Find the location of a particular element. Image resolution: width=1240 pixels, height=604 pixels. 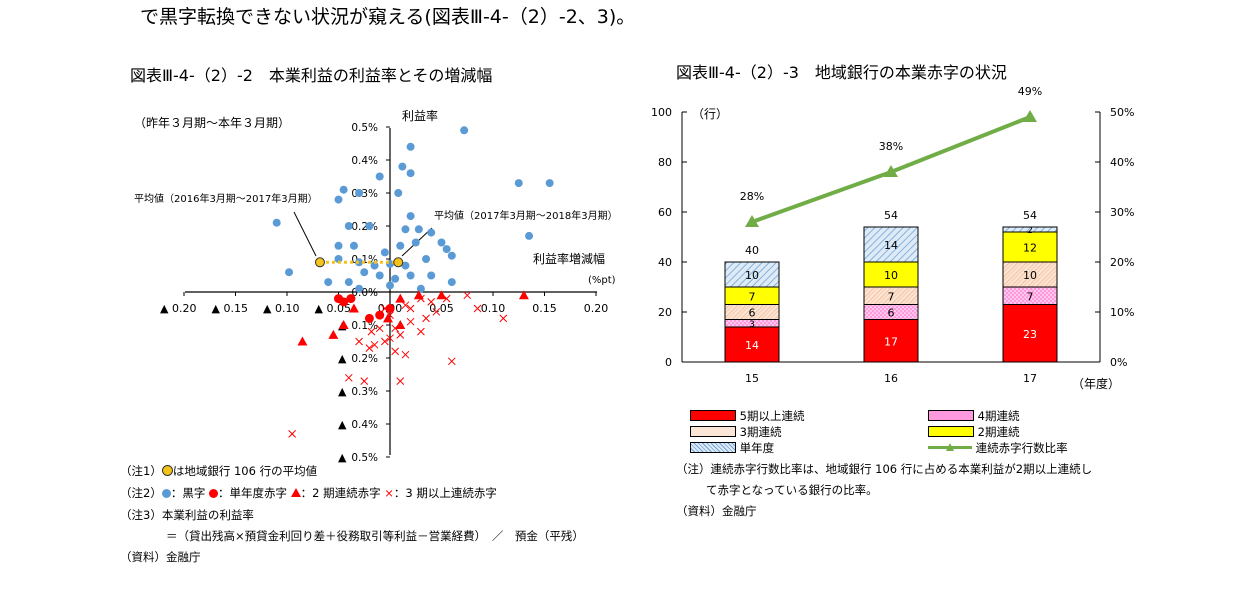

left-source: （資料）金融庁 is located at coordinates (160, 557).